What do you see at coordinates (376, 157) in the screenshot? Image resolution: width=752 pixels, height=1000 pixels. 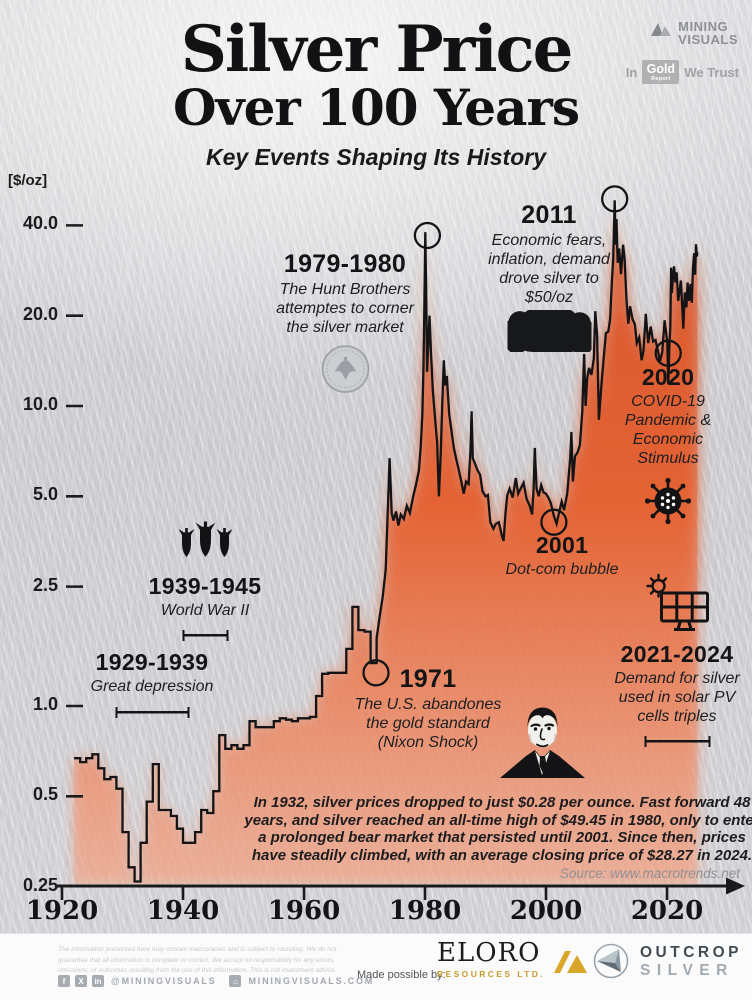 I see `page-subtitle: Key Events Shaping Its History` at bounding box center [376, 157].